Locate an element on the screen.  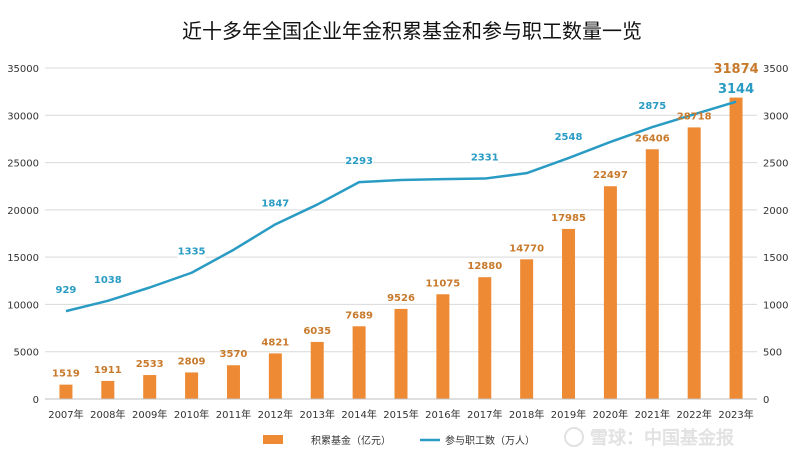
bar-data-label: 22497 is located at coordinates (610, 175).